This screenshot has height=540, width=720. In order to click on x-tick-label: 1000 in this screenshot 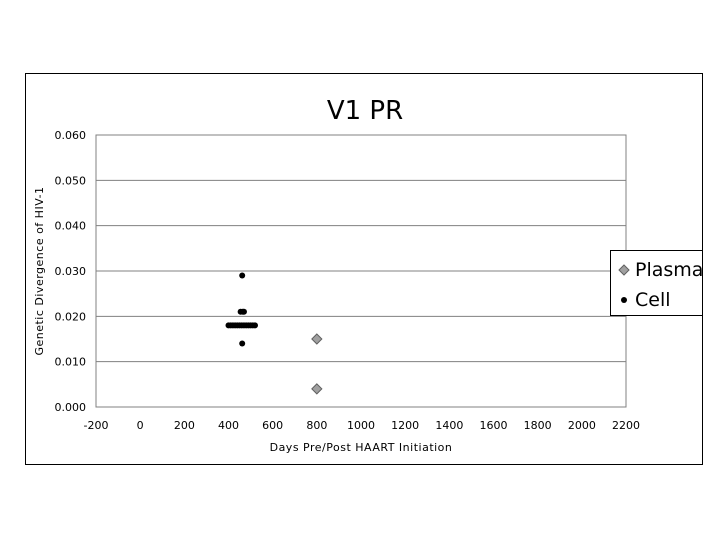, I will do `click(361, 425)`.